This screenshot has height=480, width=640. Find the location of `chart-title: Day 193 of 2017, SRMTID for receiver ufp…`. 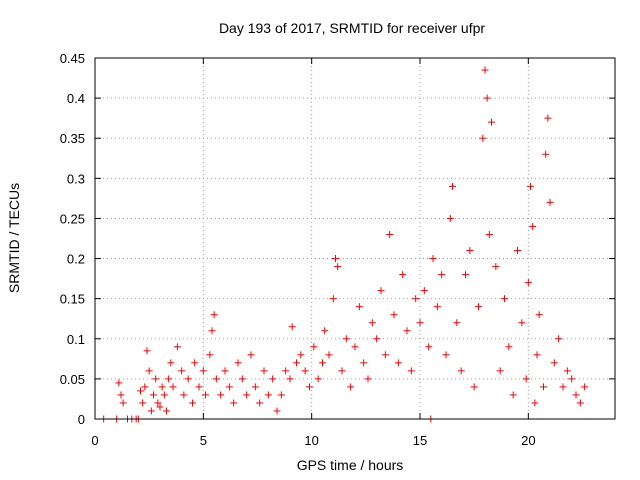

chart-title: Day 193 of 2017, SRMTID for receiver ufp… is located at coordinates (352, 28).